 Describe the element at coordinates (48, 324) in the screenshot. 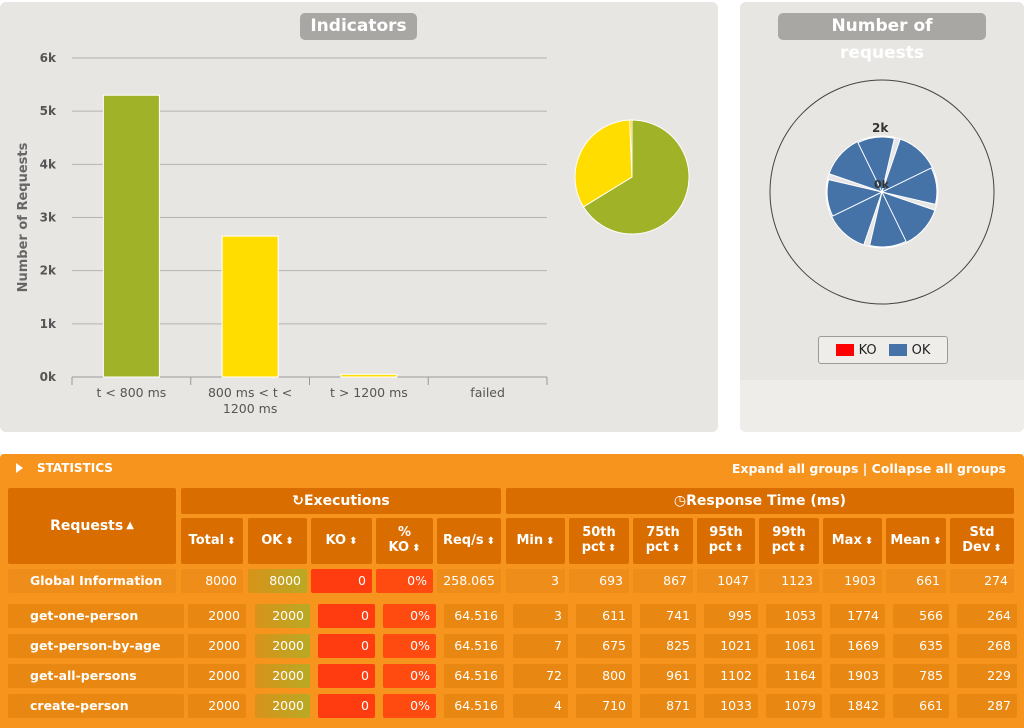

I see `y-tick-label: 1k` at that location.